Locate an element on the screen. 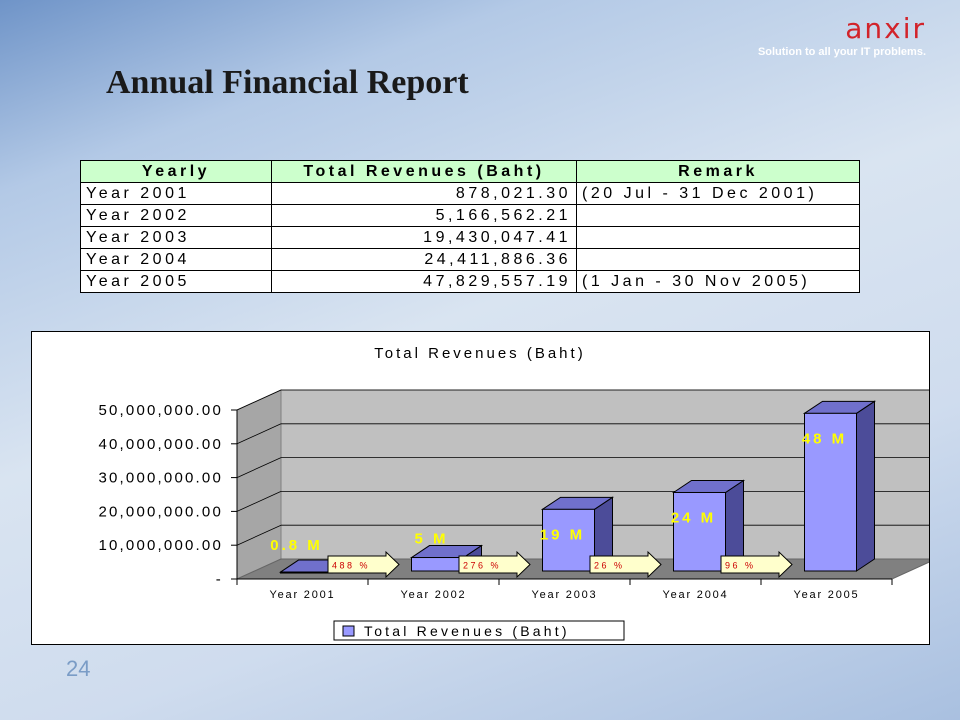  table-row: Year 2002 5,166,562.21 is located at coordinates (470, 215).